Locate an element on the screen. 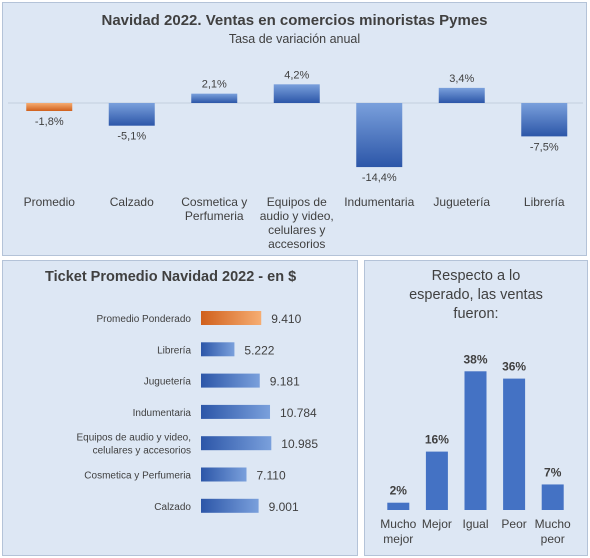 The height and width of the screenshot is (558, 590). survey-title-line: esperado, las ventas is located at coordinates (476, 295).